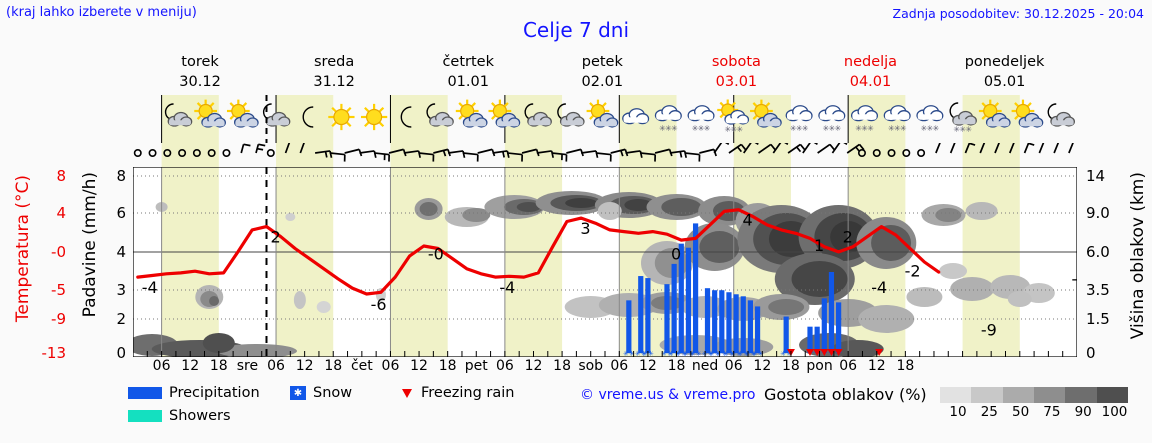 The image size is (1152, 443). Describe the element at coordinates (705, 366) in the screenshot. I see `time-tick-ned-19: ned` at that location.